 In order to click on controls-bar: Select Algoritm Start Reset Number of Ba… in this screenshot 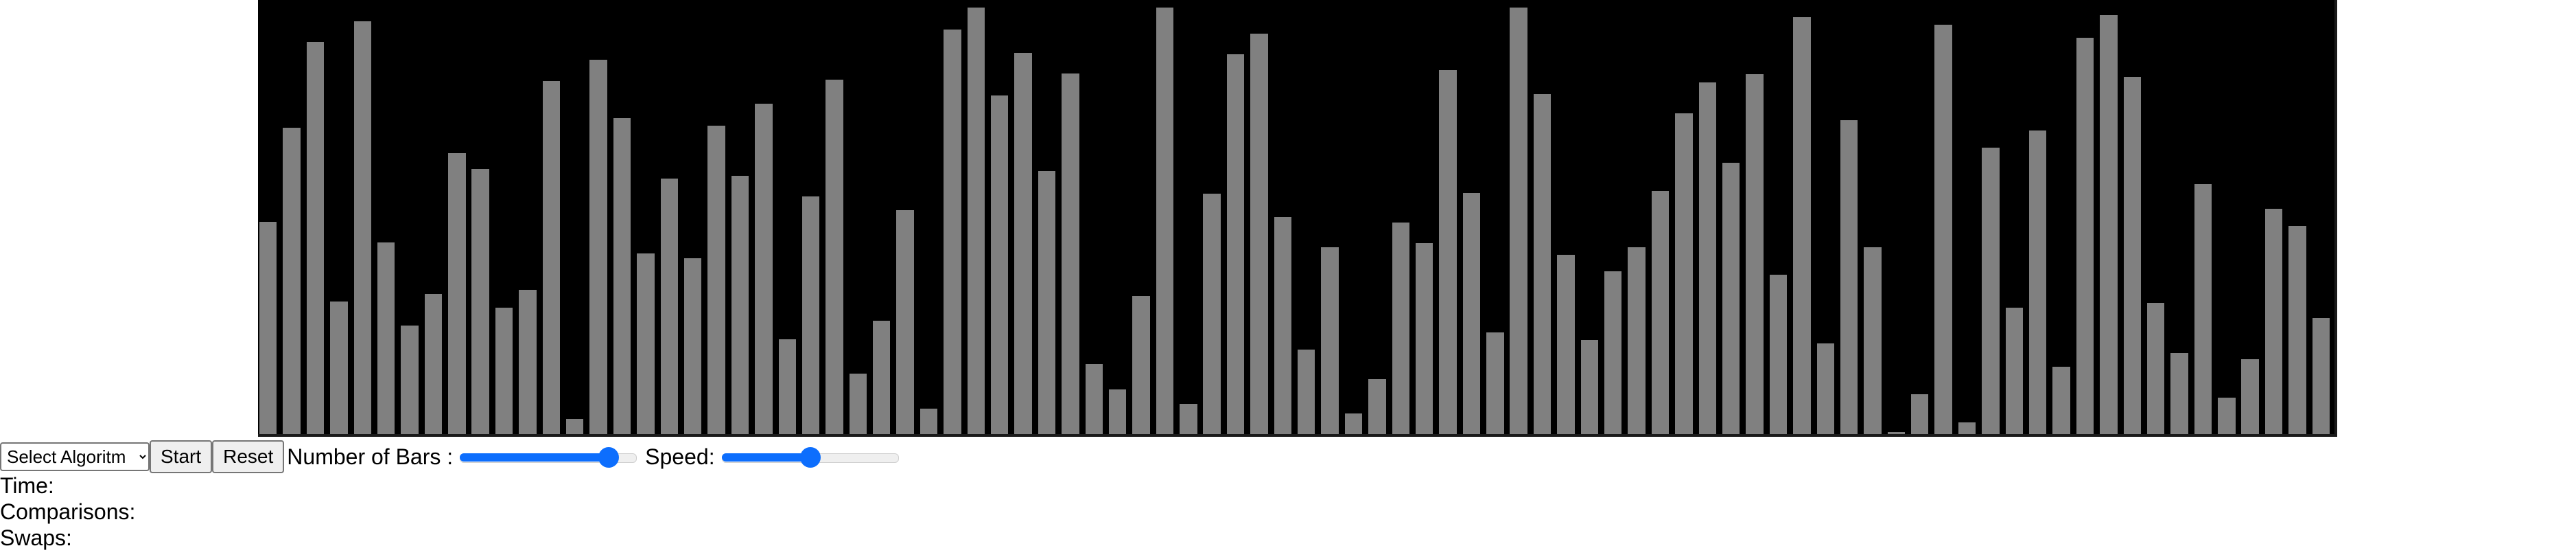, I will do `click(453, 457)`.